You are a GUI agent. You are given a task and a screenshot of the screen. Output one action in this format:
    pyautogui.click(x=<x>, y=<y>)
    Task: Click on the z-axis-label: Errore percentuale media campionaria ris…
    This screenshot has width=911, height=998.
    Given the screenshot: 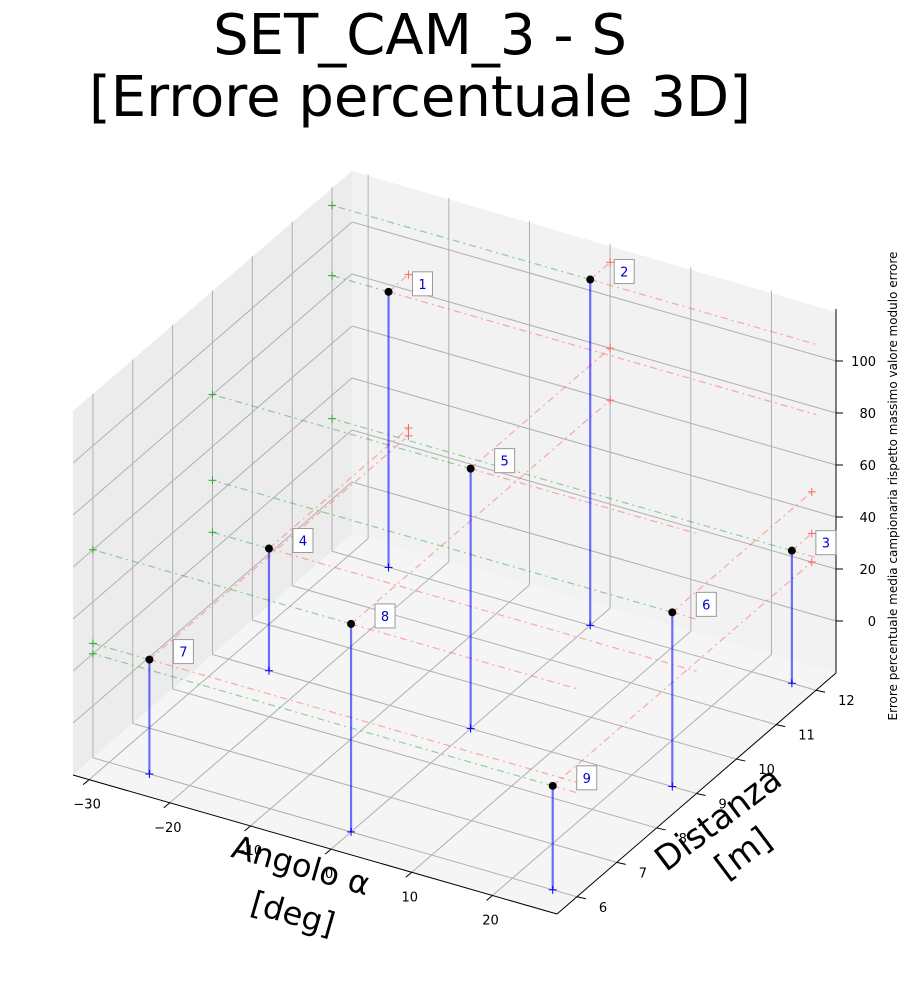 What is the action you would take?
    pyautogui.click(x=893, y=486)
    